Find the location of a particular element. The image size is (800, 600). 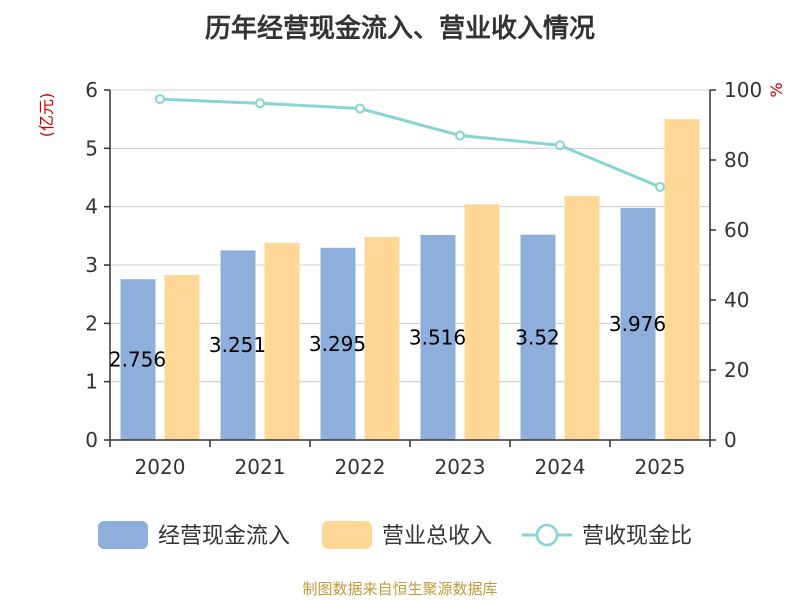

legend-swatch-revenue is located at coordinates (347, 535).